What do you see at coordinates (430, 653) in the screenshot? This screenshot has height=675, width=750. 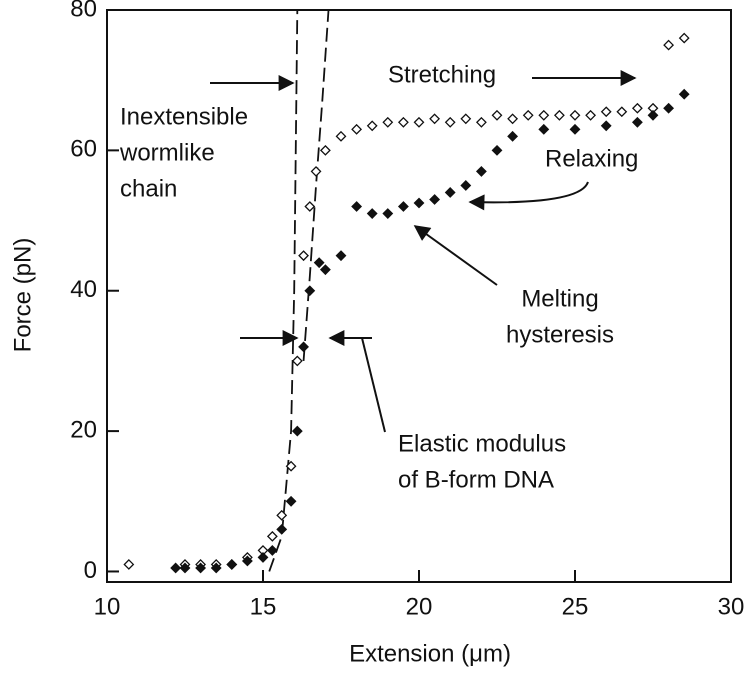 I see `x-axis-label: Extension (μm)` at bounding box center [430, 653].